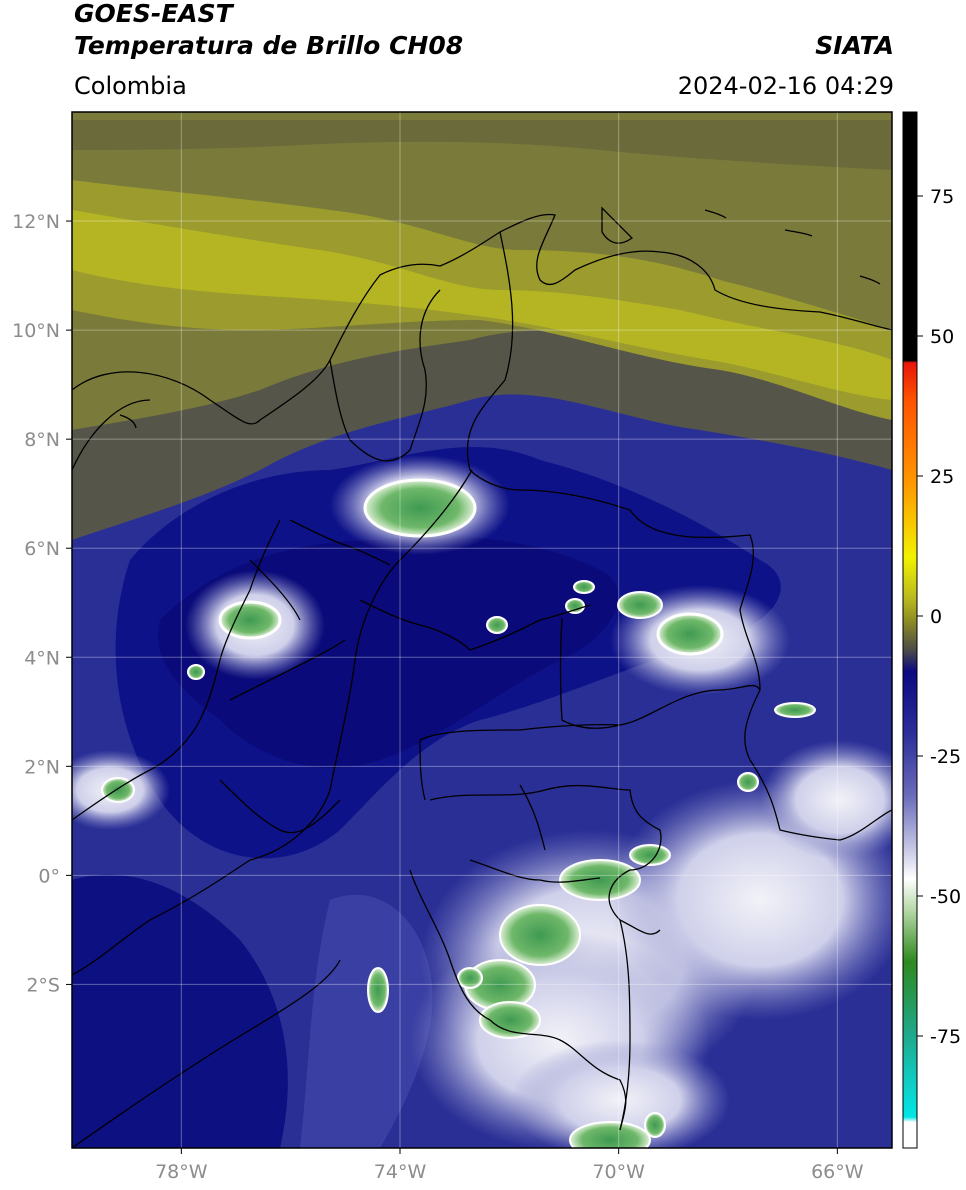 The height and width of the screenshot is (1190, 966). What do you see at coordinates (42, 767) in the screenshot?
I see `lat-tick-label: 2°N` at bounding box center [42, 767].